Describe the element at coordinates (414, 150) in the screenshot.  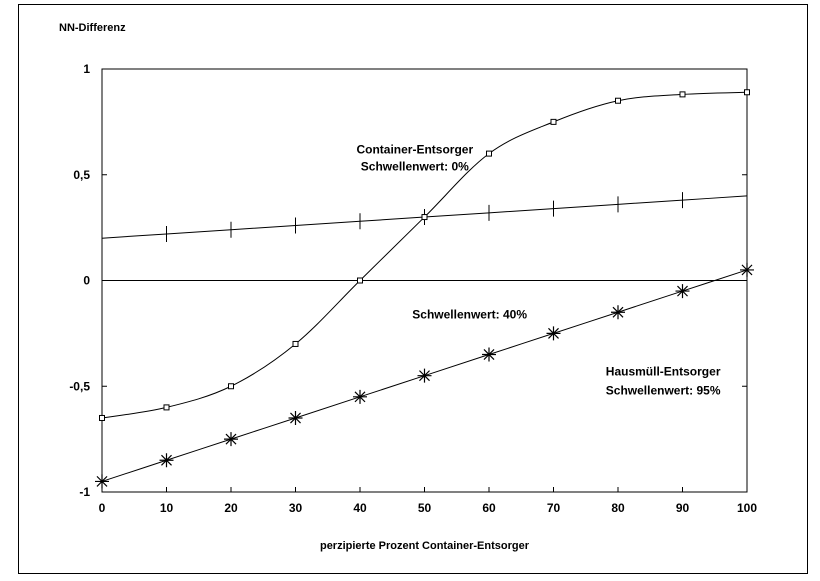
I see `annotation-label: Container-Entsorger` at that location.